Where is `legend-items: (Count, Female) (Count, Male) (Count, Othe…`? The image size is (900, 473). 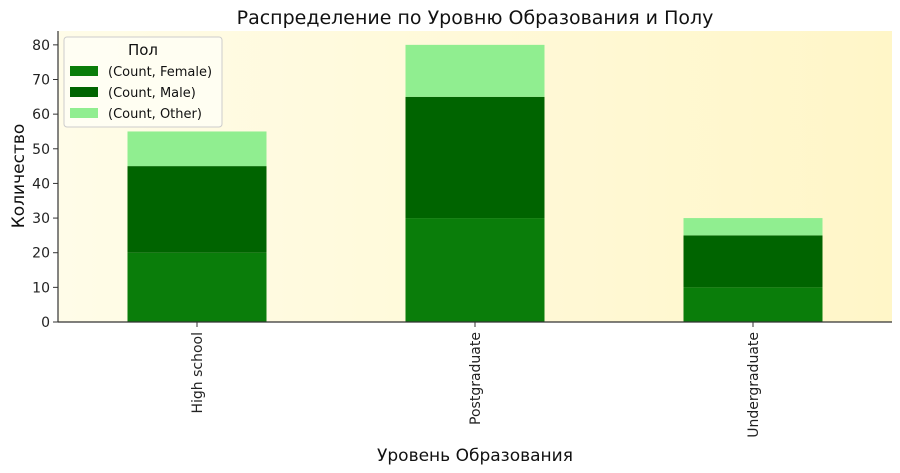
legend-items: (Count, Female) (Count, Male) (Count, Othe… is located at coordinates (141, 93).